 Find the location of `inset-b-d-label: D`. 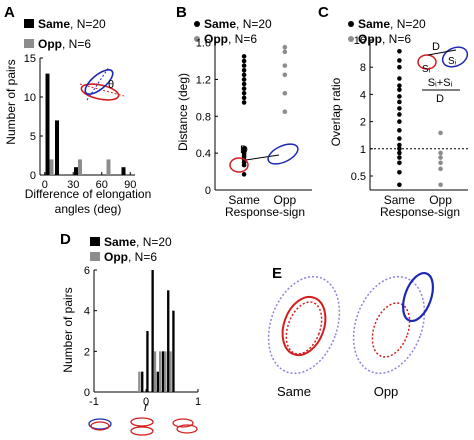

inset-b-d-label: D is located at coordinates (244, 150).